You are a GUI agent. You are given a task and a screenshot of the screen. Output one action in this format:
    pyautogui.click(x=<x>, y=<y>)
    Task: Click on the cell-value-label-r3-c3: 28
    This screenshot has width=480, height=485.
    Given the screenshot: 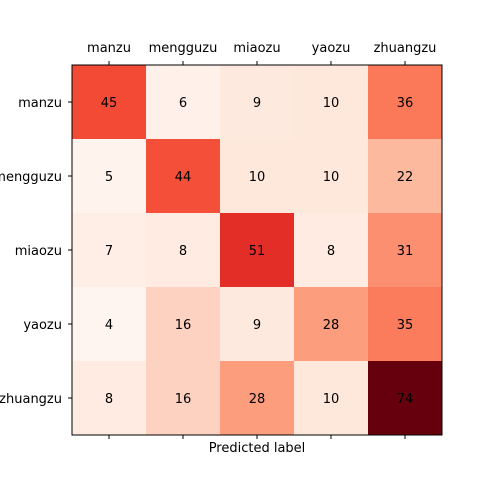 What is the action you would take?
    pyautogui.click(x=331, y=325)
    